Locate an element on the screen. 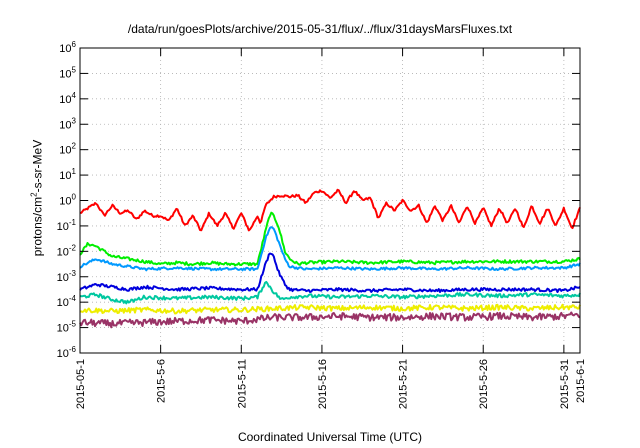 This screenshot has height=448, width=640. y-tick-label: 10² is located at coordinates (67, 149).